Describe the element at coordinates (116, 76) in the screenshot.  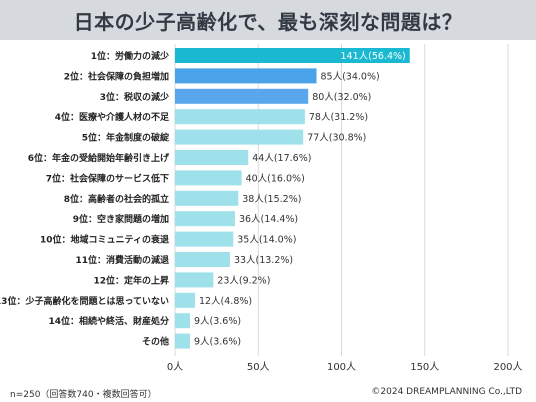
I see `category-label: 2位：社会保障の負担増加` at that location.